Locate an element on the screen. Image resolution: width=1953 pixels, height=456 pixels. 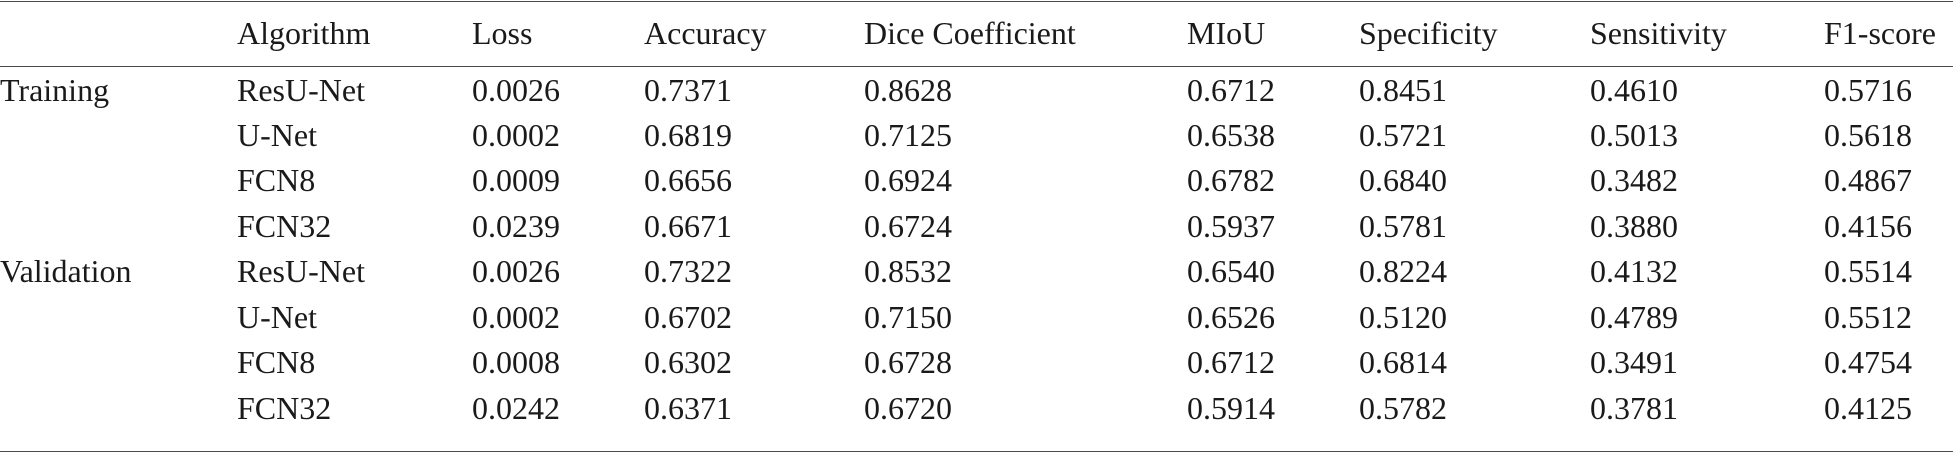
specificity-cell: 0.8451 is located at coordinates (1403, 90).